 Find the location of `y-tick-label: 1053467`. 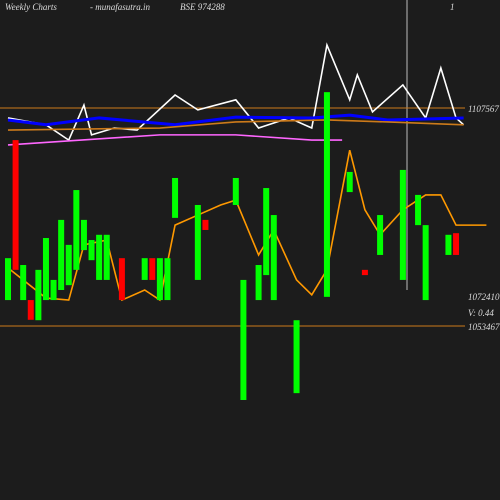

y-tick-label: 1053467 is located at coordinates (484, 327).